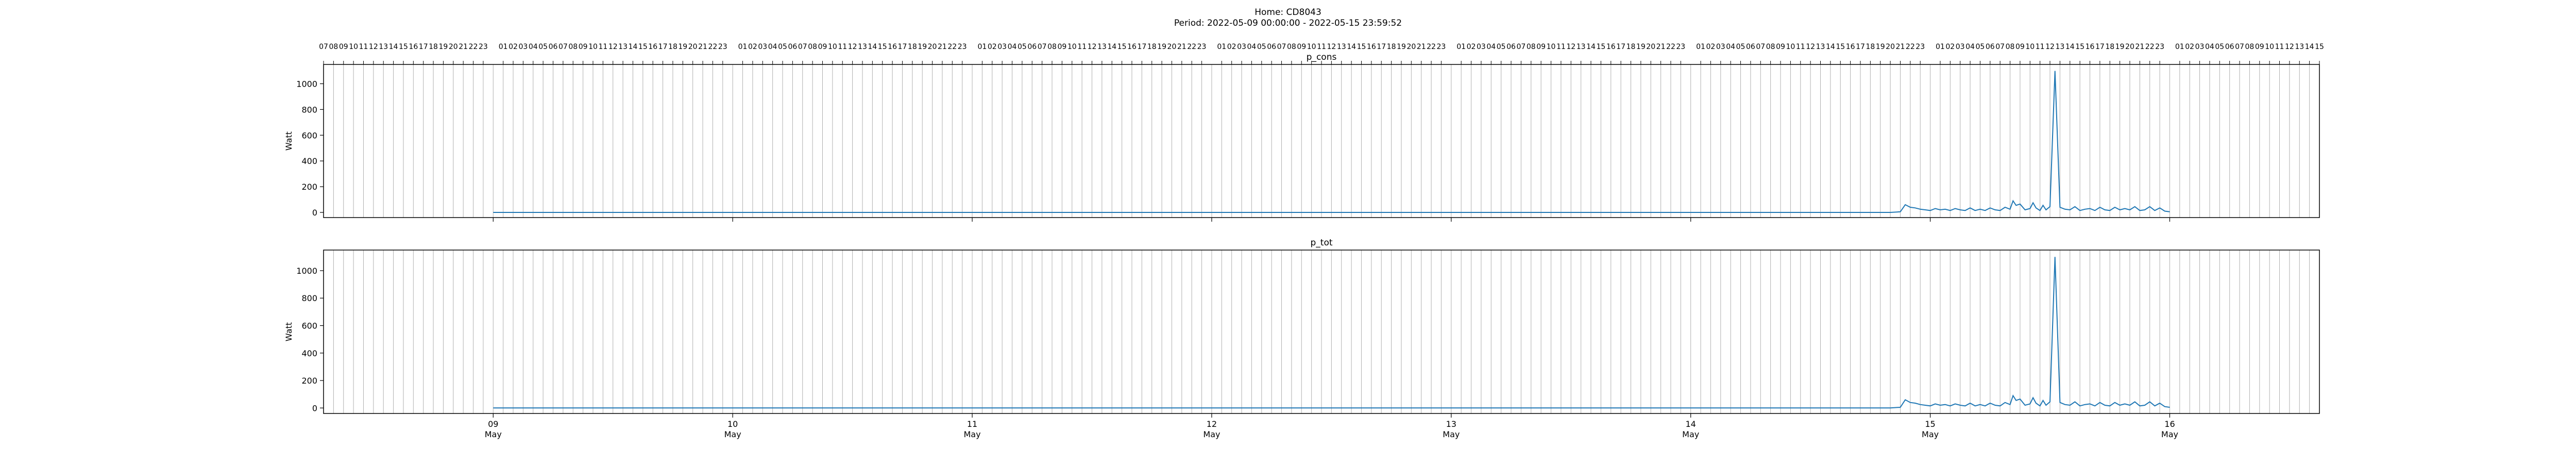 The image size is (2576, 464). What do you see at coordinates (1321, 243) in the screenshot?
I see `panel-title: p_tot` at bounding box center [1321, 243].